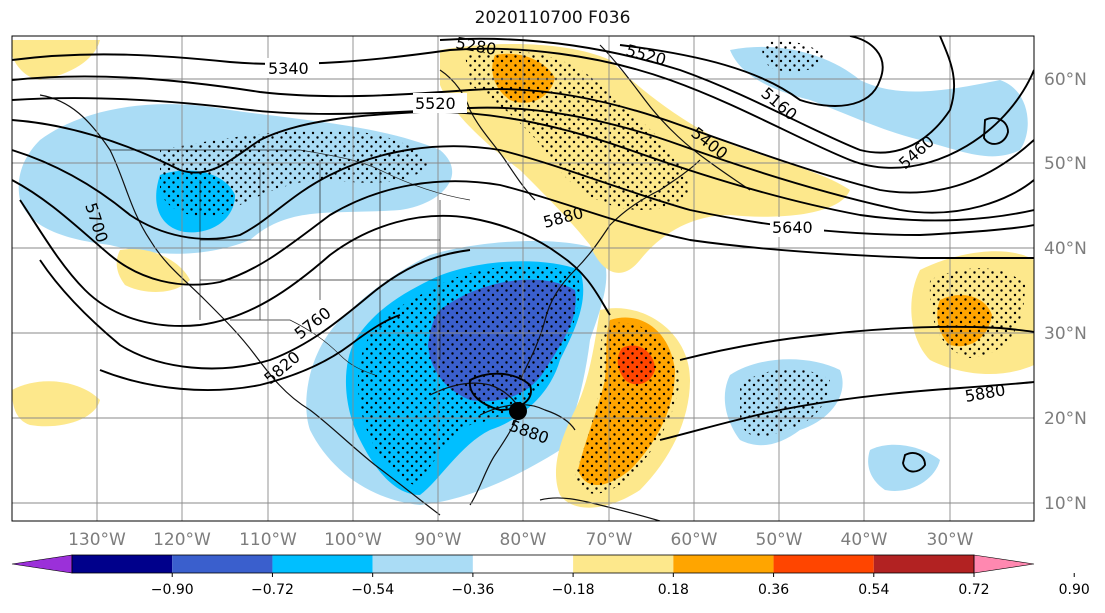 The height and width of the screenshot is (613, 1105). Describe the element at coordinates (372, 590) in the screenshot. I see `colorbar-tick-label: −0.54` at that location.